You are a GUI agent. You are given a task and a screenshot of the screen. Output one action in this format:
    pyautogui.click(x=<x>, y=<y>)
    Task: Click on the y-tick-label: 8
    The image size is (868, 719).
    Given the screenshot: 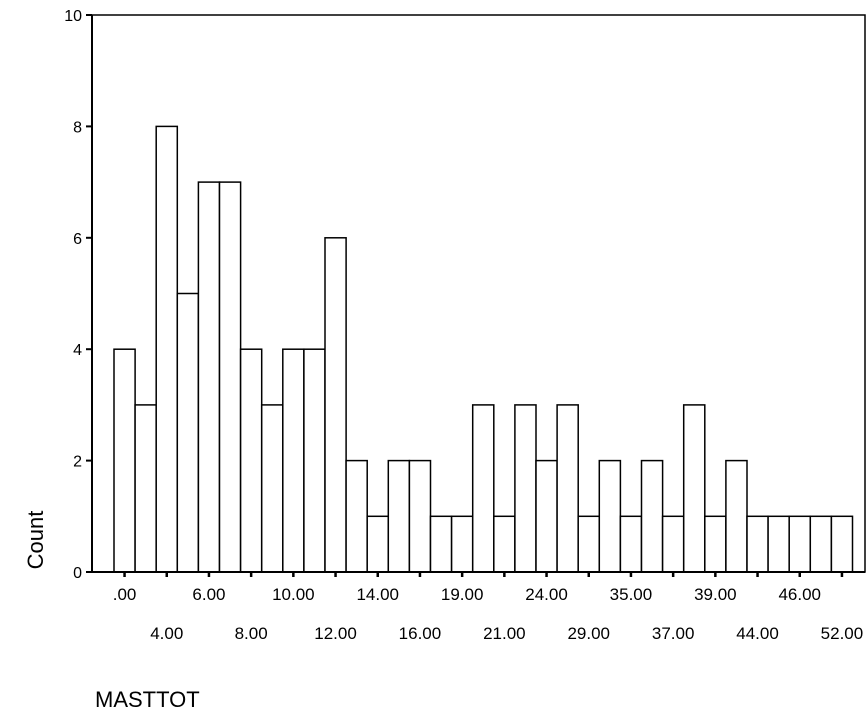 What is the action you would take?
    pyautogui.click(x=77, y=127)
    